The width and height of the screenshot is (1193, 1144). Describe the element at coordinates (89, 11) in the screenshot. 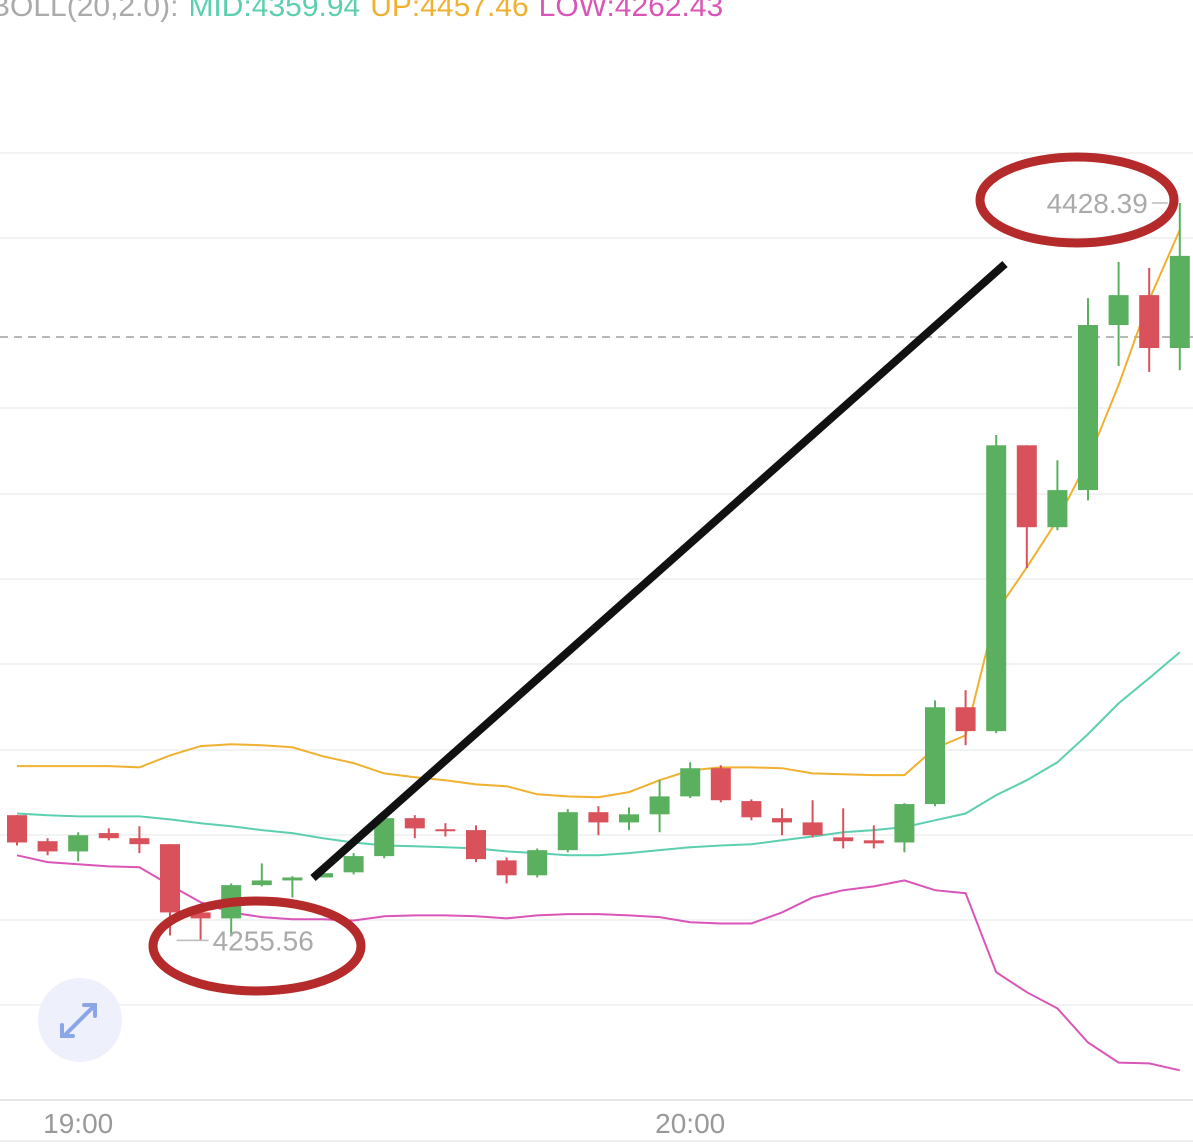

I see `legend-item: BOLL(20,2.0):` at that location.